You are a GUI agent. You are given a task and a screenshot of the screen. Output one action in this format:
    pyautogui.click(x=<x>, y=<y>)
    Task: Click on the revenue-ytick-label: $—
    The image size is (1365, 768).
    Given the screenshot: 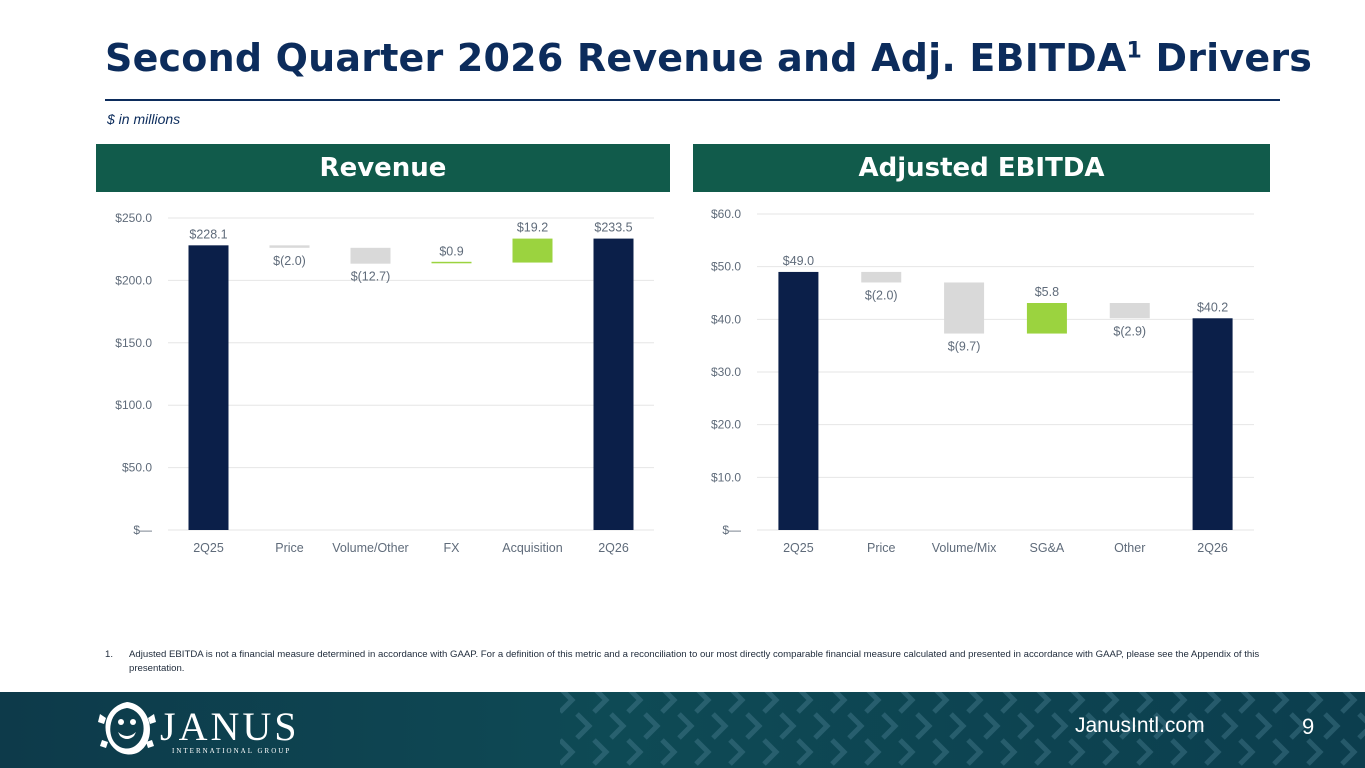 What is the action you would take?
    pyautogui.click(x=142, y=530)
    